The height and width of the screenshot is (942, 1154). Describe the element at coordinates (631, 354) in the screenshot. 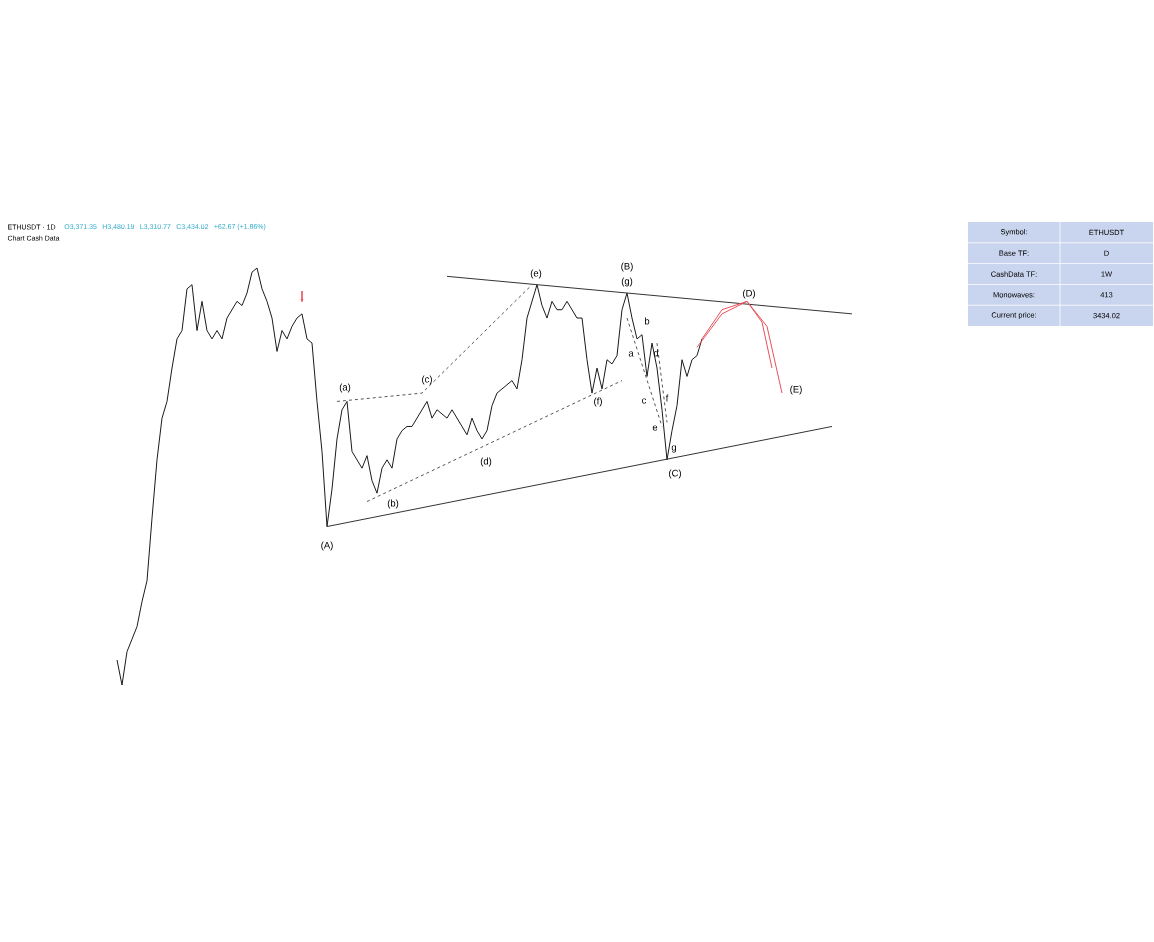

I see `annotation: a` at that location.